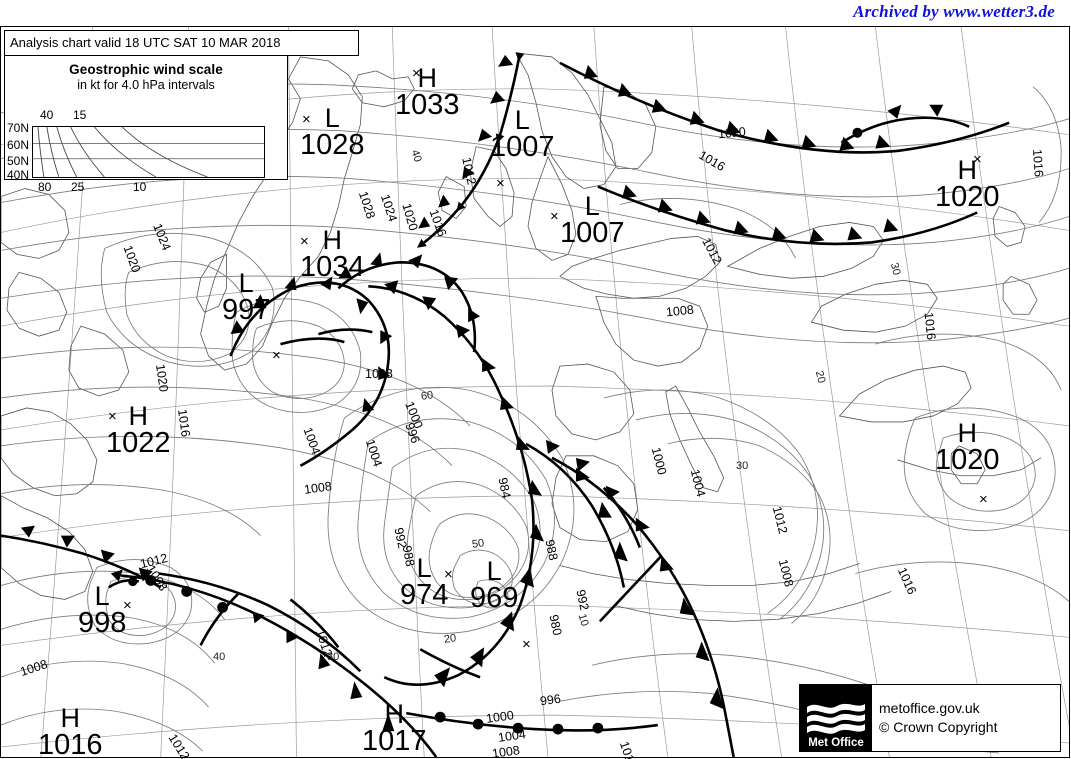  I want to click on cold-front-north-europe, so click(784, 107).